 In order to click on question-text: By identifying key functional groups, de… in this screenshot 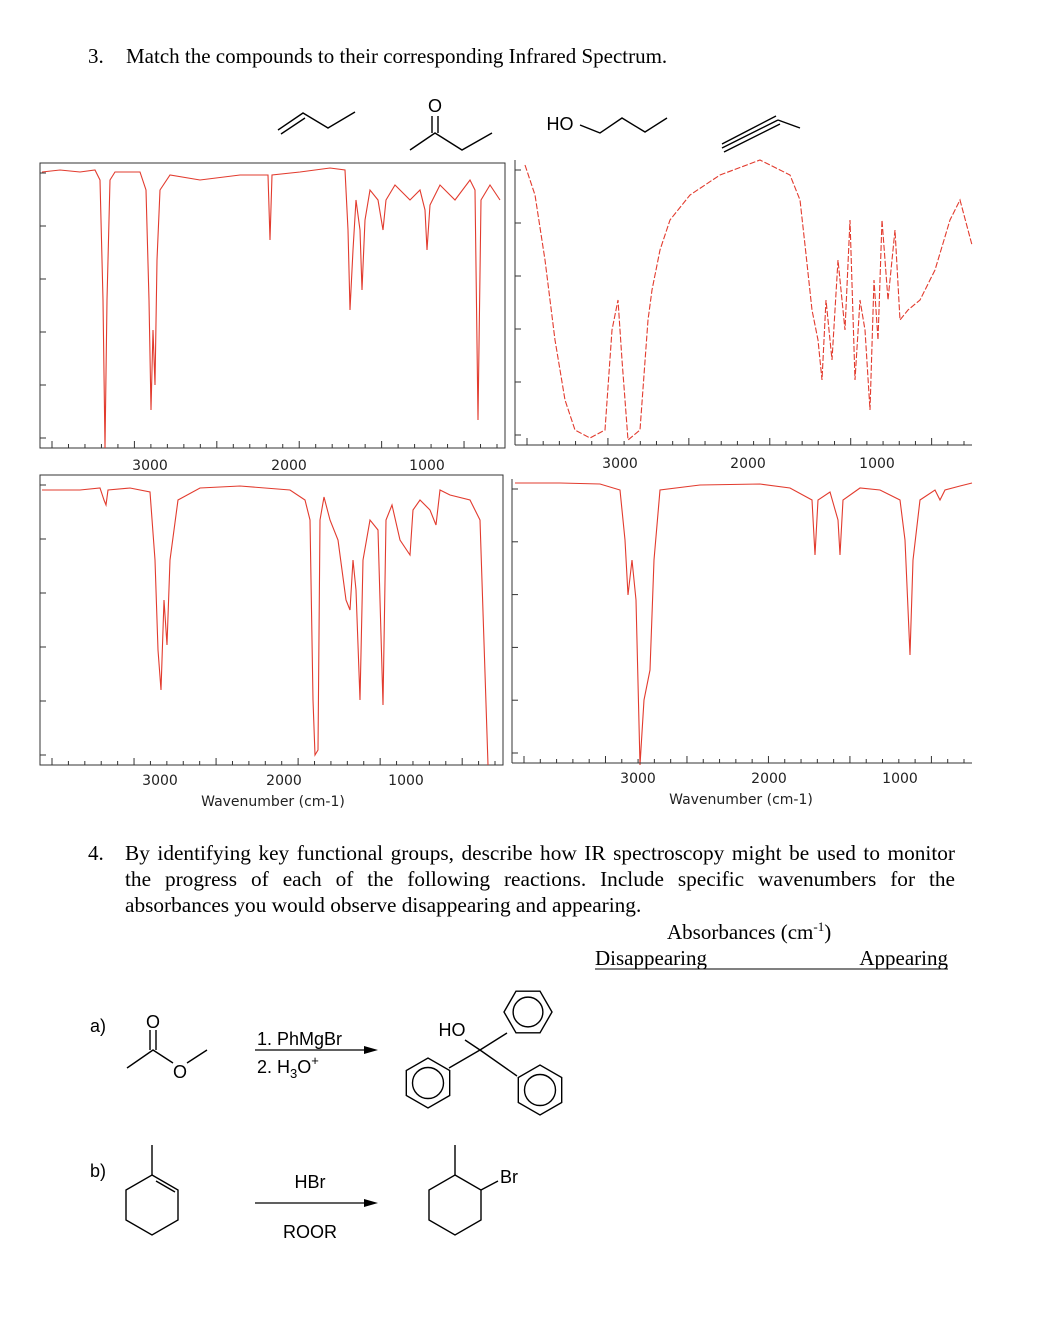, I will do `click(540, 879)`.